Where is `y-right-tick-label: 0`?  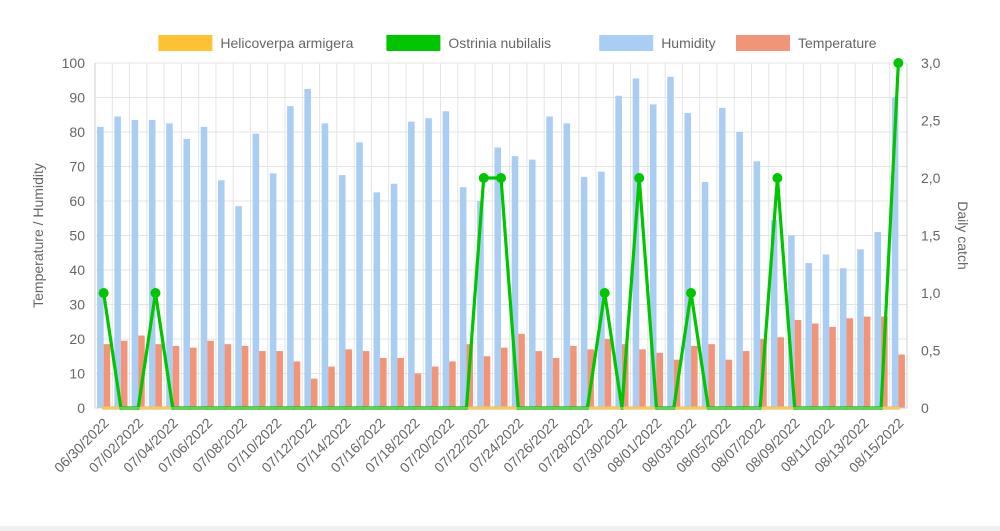 y-right-tick-label: 0 is located at coordinates (925, 408).